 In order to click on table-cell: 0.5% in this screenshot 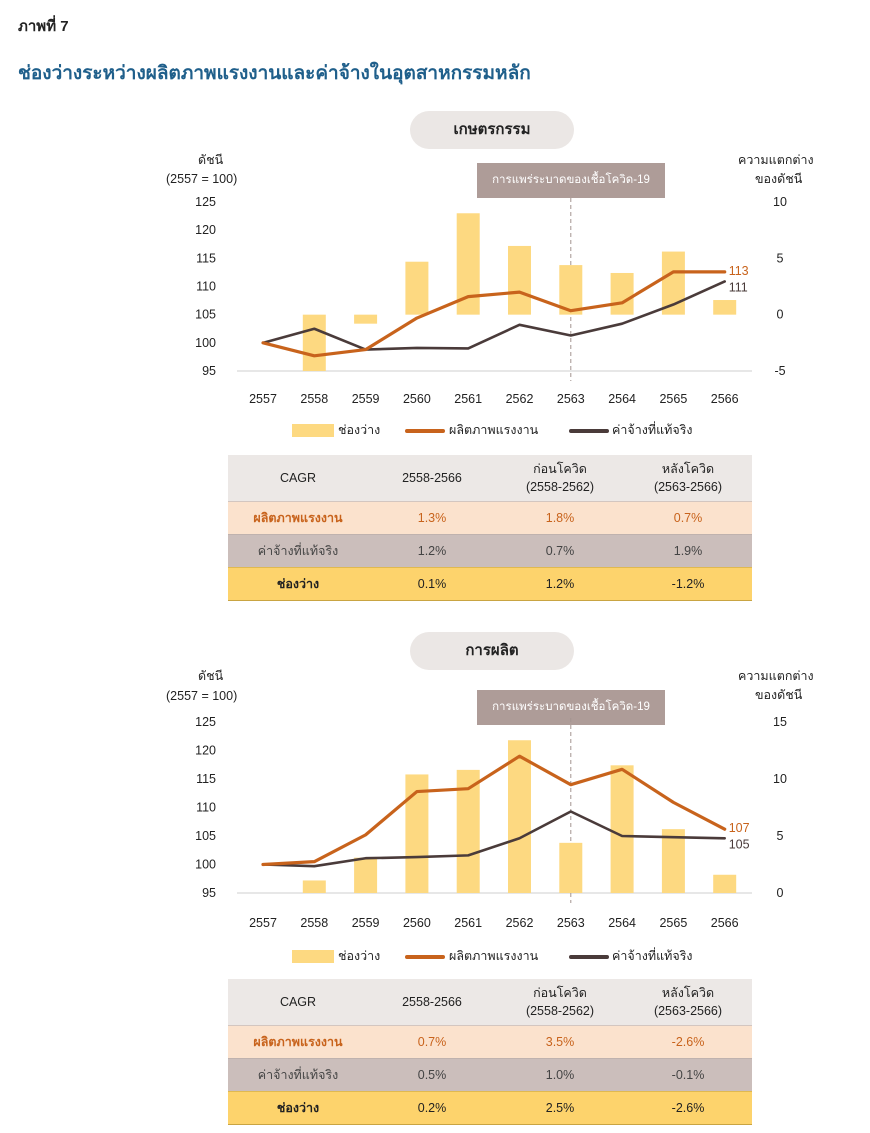, I will do `click(432, 1075)`.